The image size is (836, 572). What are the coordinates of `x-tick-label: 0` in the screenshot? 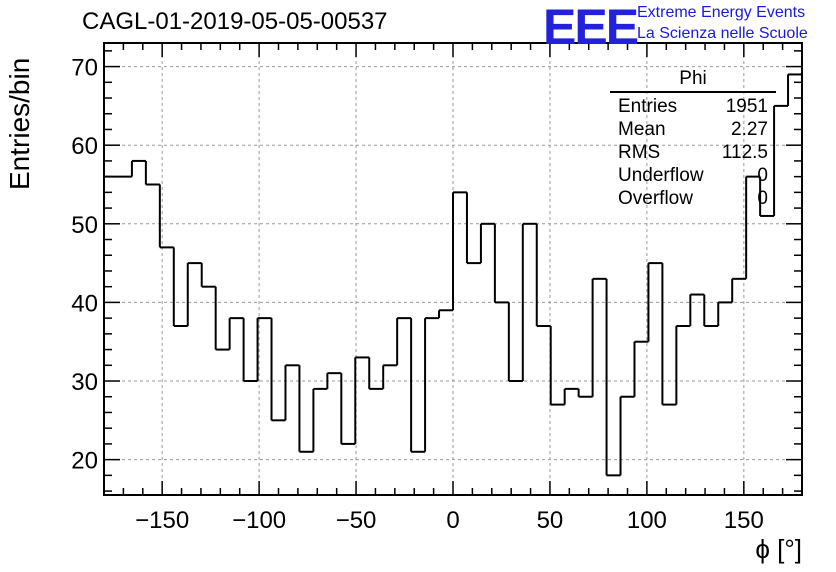 It's located at (452, 520).